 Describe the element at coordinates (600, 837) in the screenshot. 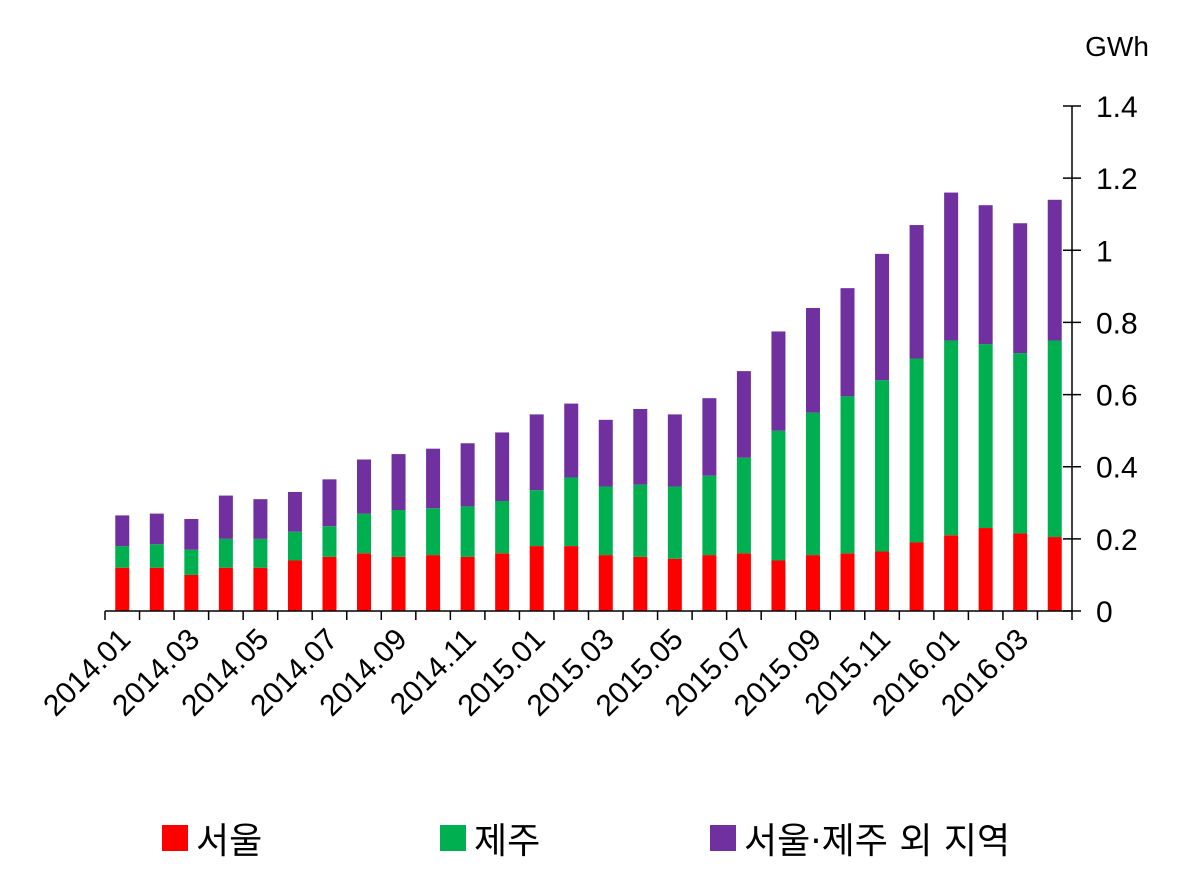

I see `legend: 서울 제주 서울·제주 외 지역` at that location.